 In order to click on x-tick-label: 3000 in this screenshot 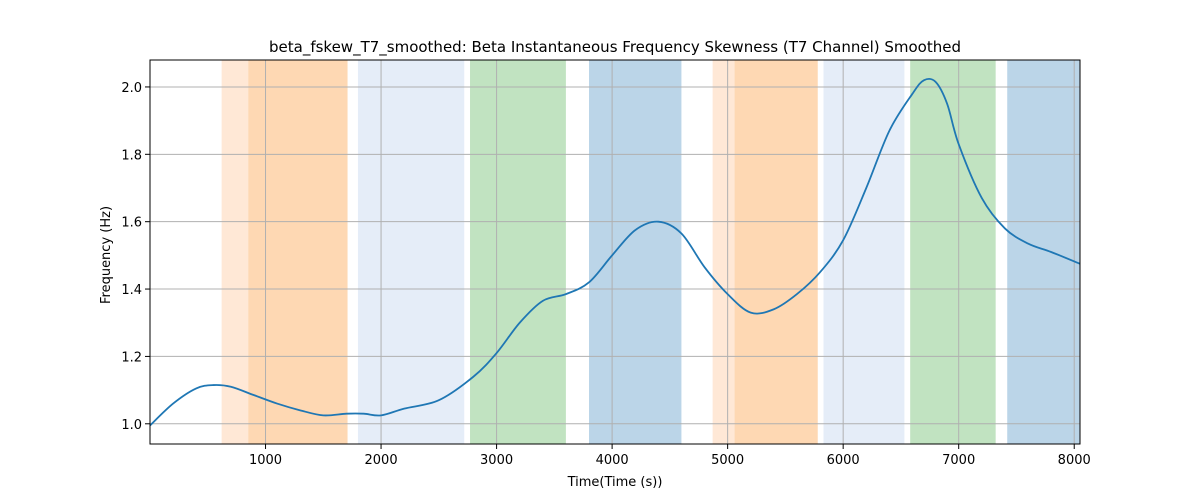, I will do `click(496, 460)`.